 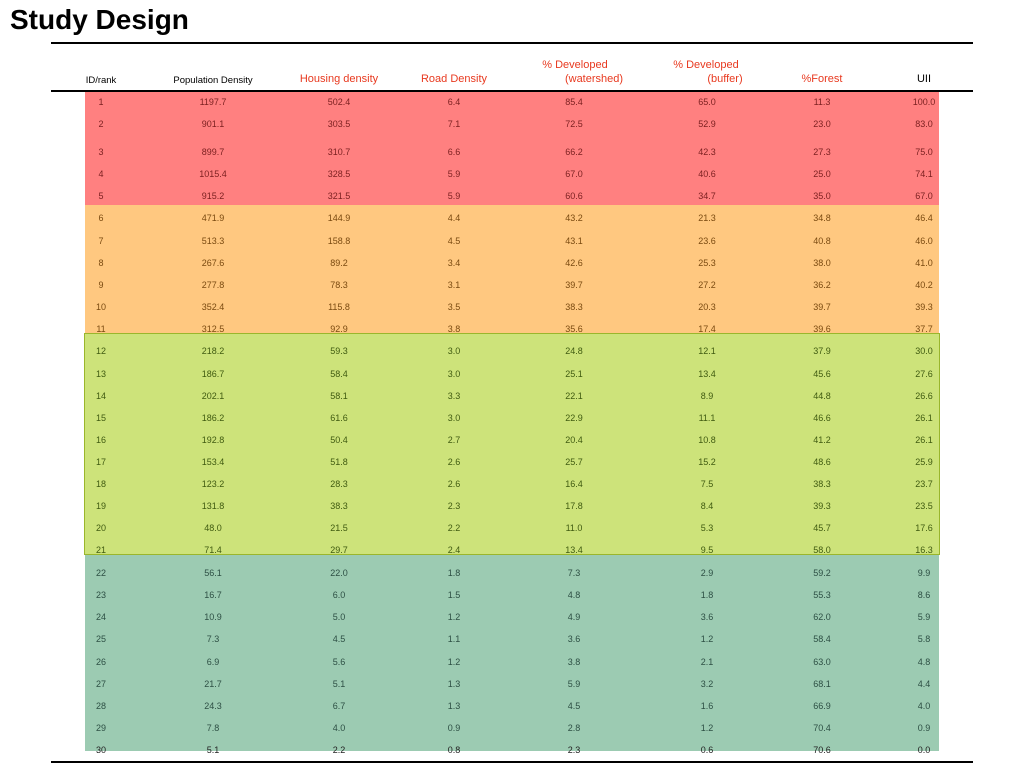 What do you see at coordinates (707, 152) in the screenshot?
I see `cell-developed-buffer: 42.3` at bounding box center [707, 152].